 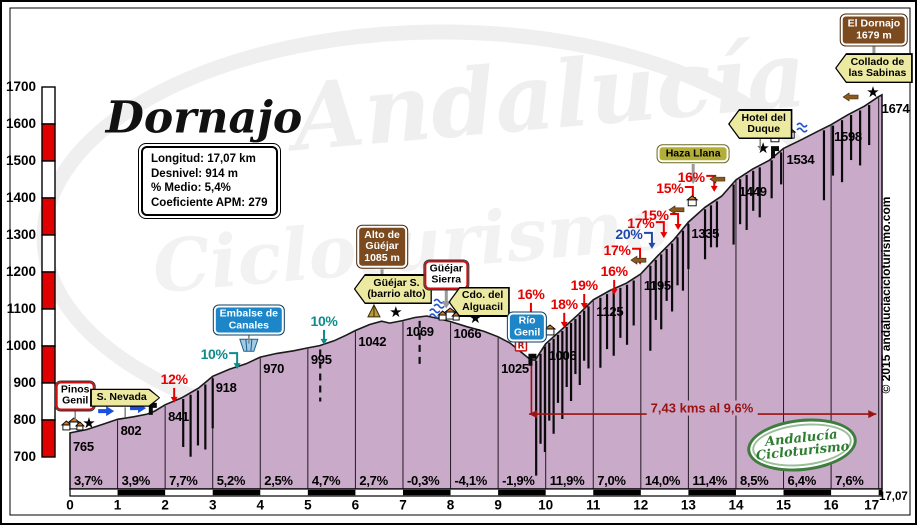 I want to click on svg-text: R, so click(x=520, y=346).